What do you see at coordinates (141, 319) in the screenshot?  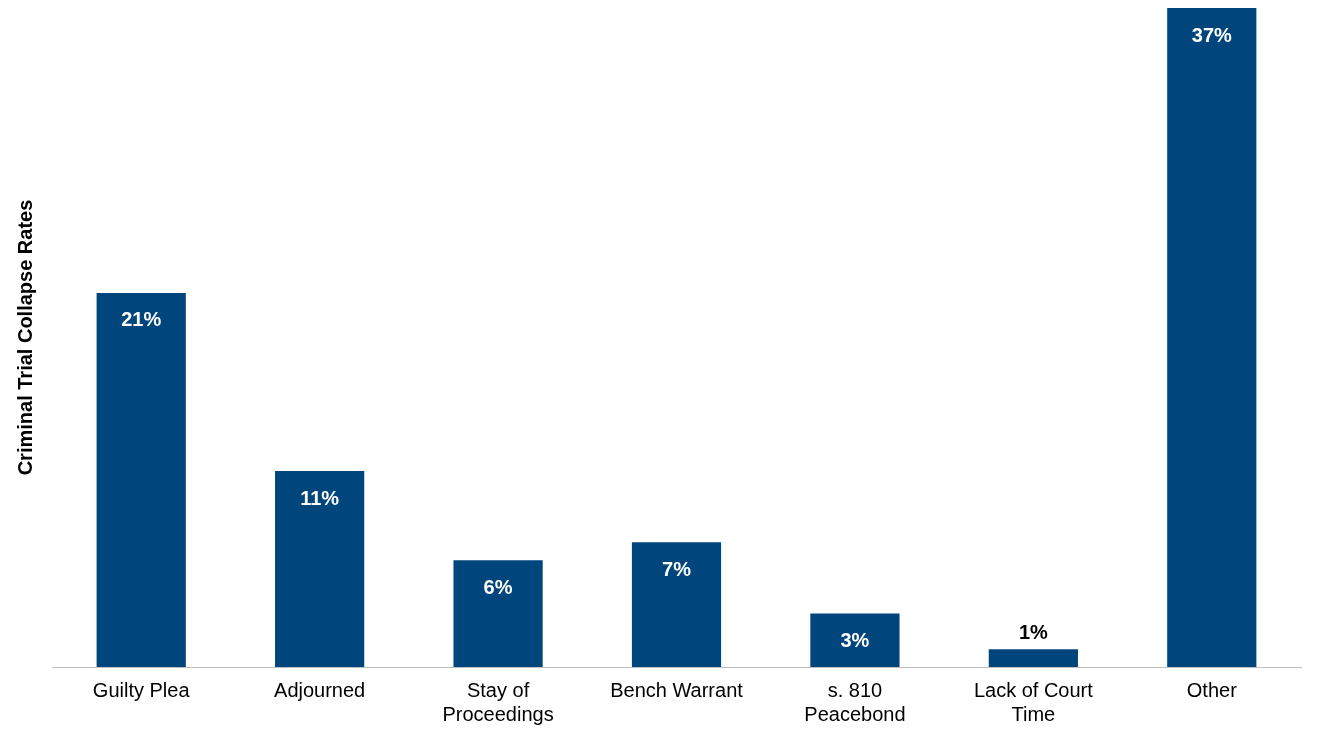 I see `data-label: 21%` at bounding box center [141, 319].